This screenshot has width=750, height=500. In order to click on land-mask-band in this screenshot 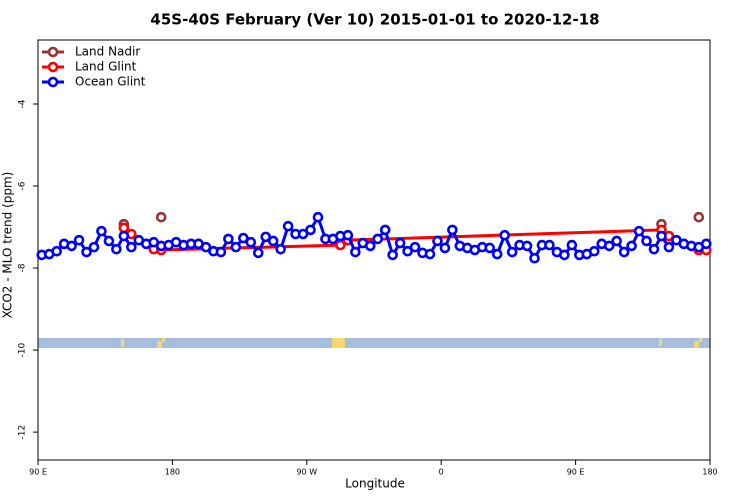, I will do `click(374, 343)`.